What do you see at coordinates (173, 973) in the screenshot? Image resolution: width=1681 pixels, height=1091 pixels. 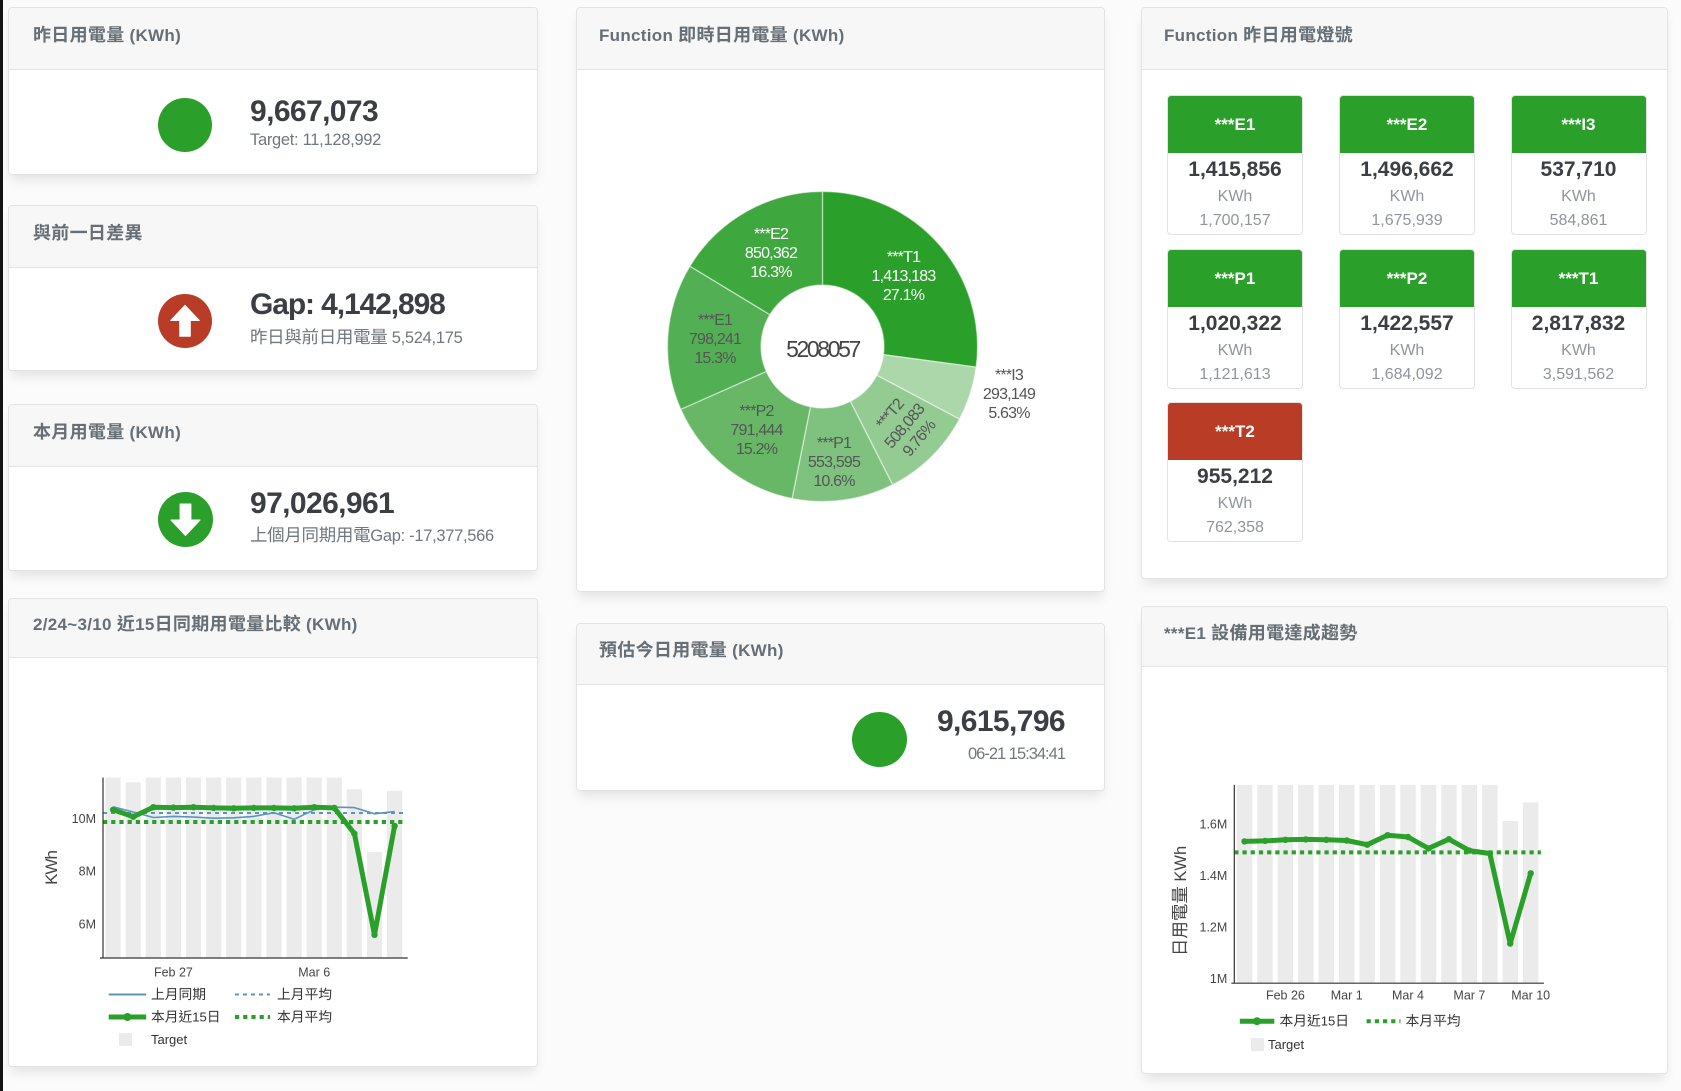 I see `svg-text: Feb 27` at bounding box center [173, 973].